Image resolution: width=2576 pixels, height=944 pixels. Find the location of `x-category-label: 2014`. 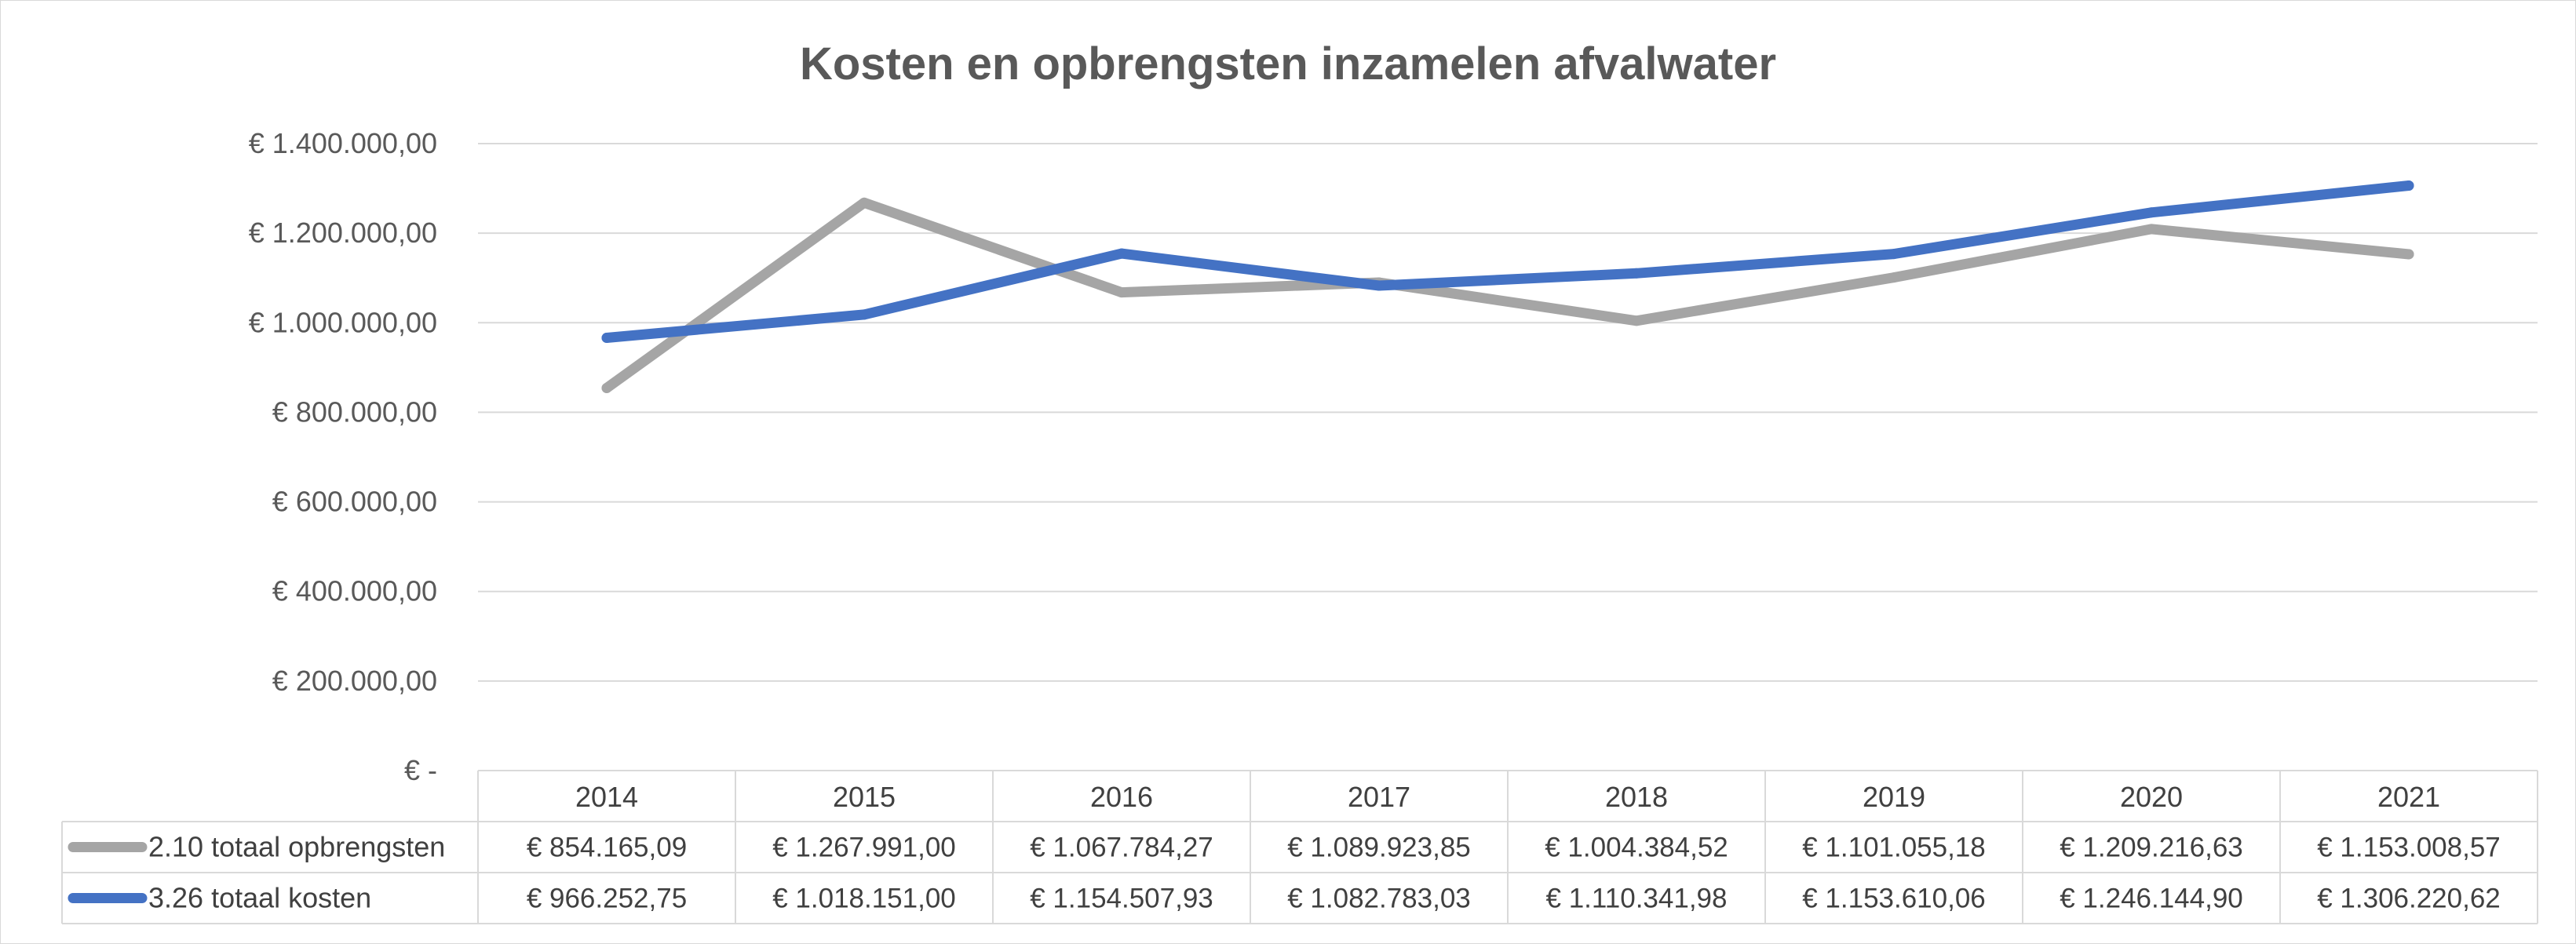

x-category-label: 2014 is located at coordinates (606, 797).